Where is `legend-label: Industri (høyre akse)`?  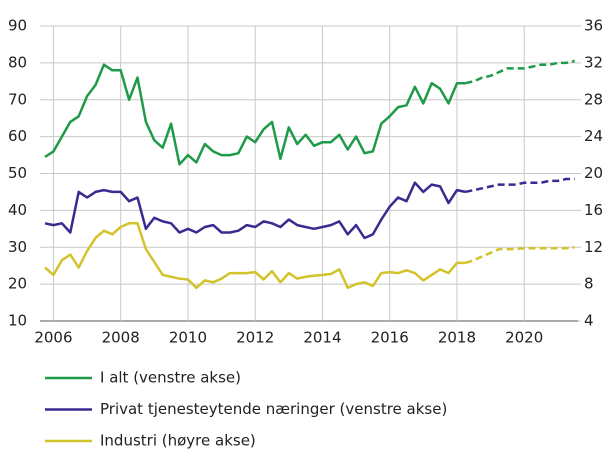 legend-label: Industri (høyre akse) is located at coordinates (178, 441).